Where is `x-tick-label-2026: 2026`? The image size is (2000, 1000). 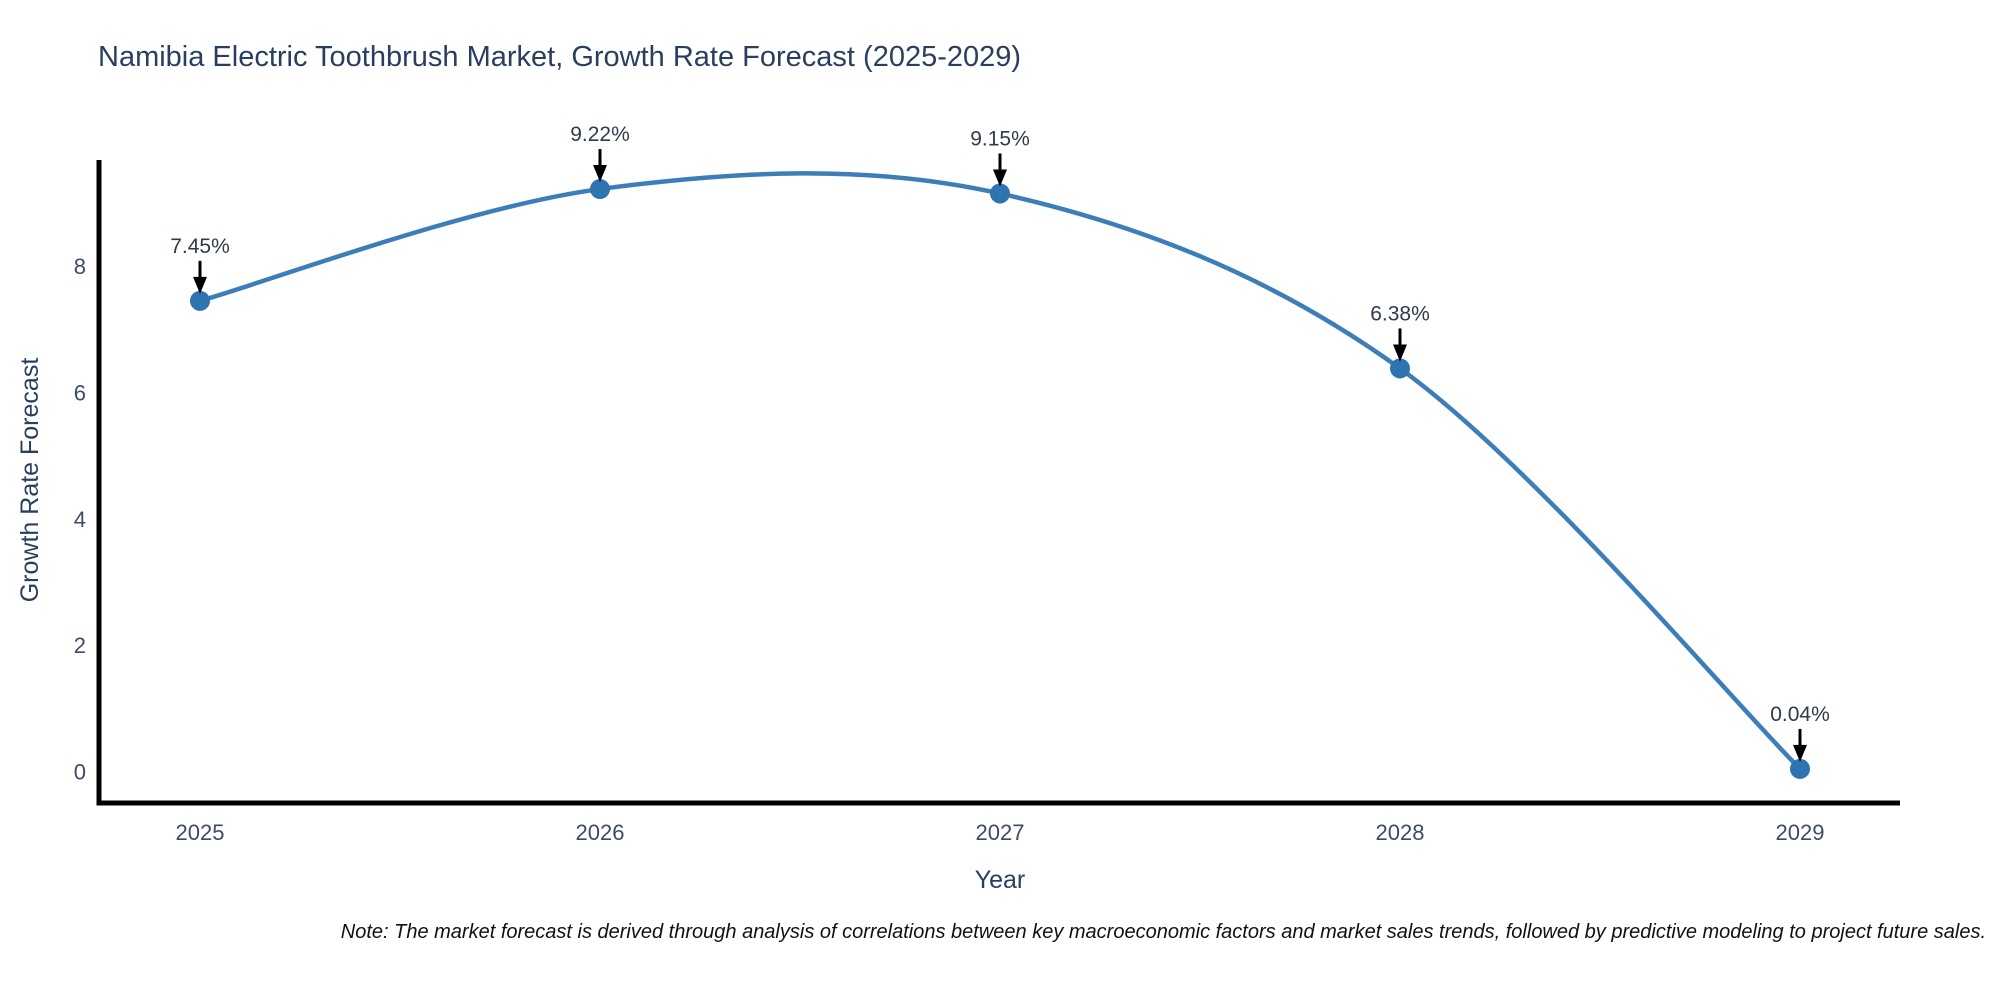
x-tick-label-2026: 2026 is located at coordinates (600, 832).